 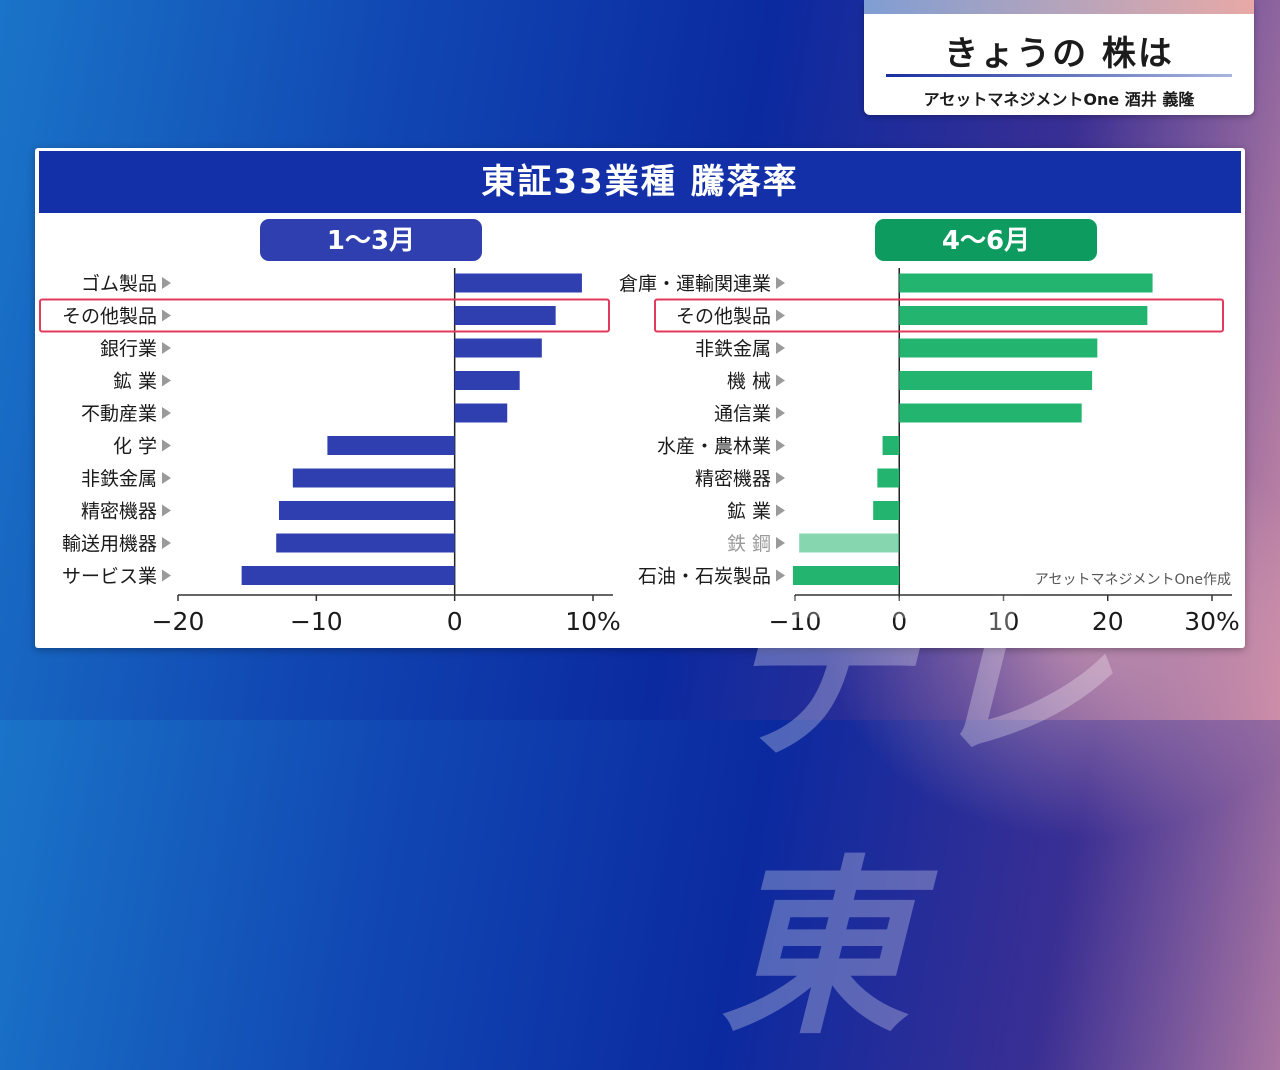 I want to click on period-label-0: 1〜3月, so click(x=371, y=241).